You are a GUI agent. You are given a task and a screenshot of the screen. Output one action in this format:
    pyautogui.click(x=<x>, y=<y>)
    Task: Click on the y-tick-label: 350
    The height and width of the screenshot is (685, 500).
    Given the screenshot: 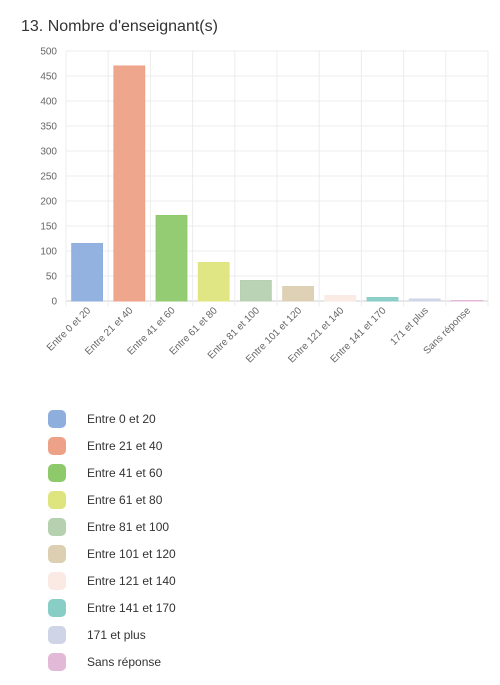 What is the action you would take?
    pyautogui.click(x=48, y=127)
    